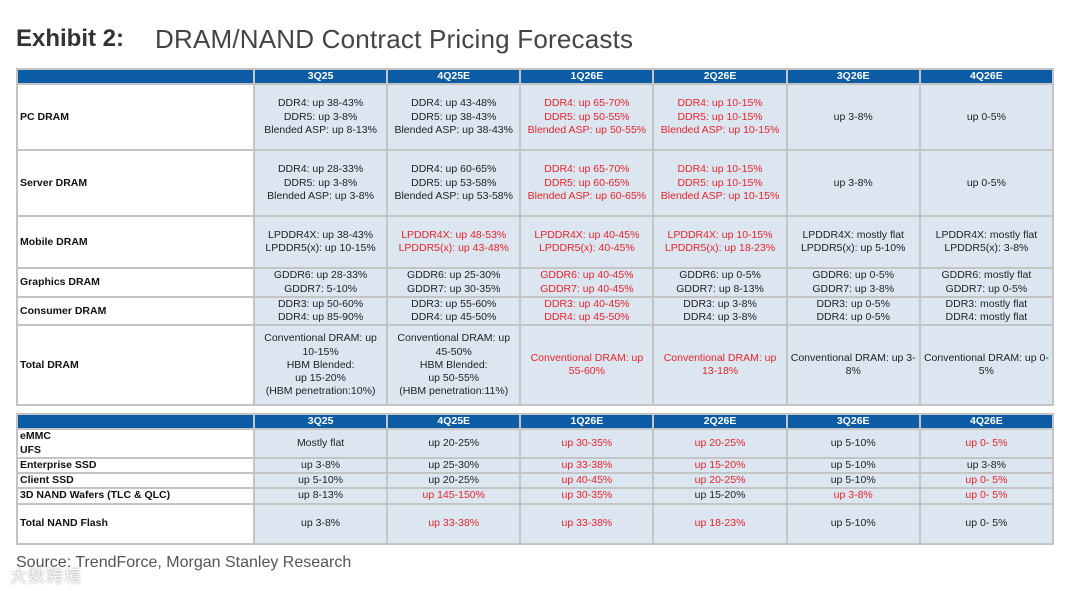 The width and height of the screenshot is (1080, 591). Describe the element at coordinates (986, 288) in the screenshot. I see `forecast-line: GDDR7: up 0-5%` at that location.